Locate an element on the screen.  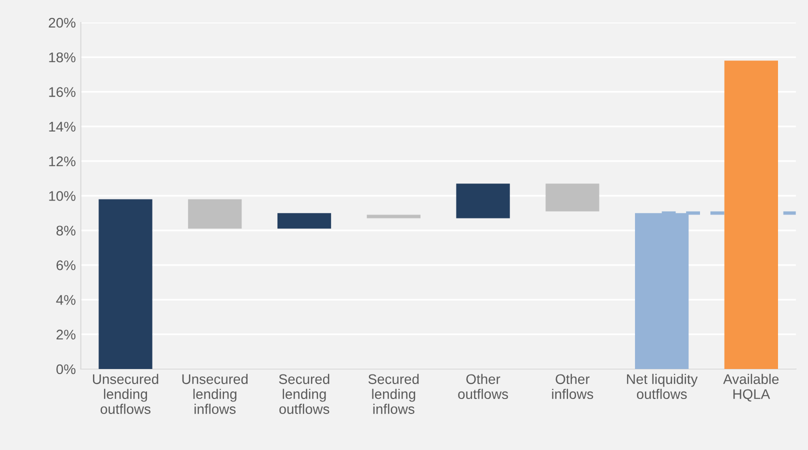
y-tick-label: 4% is located at coordinates (66, 300).